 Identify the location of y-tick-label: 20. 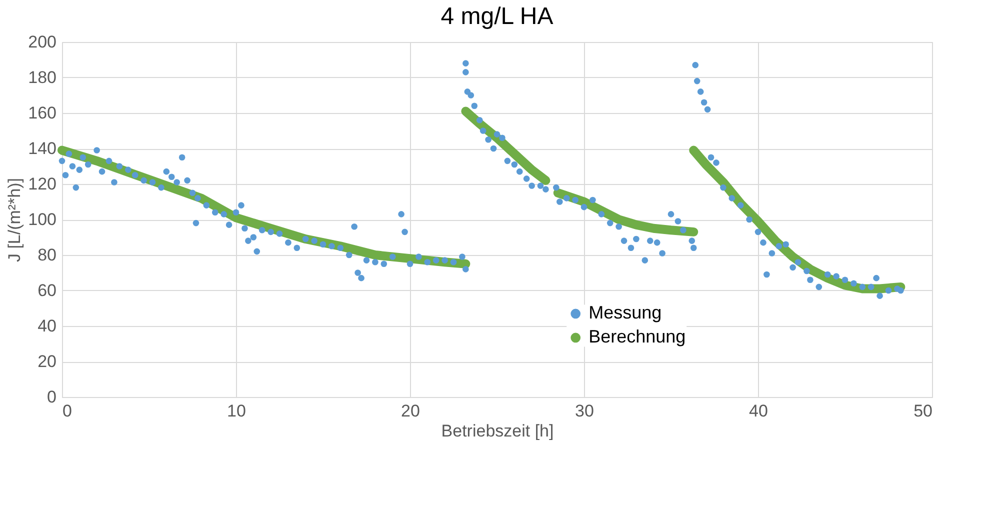
(47, 361).